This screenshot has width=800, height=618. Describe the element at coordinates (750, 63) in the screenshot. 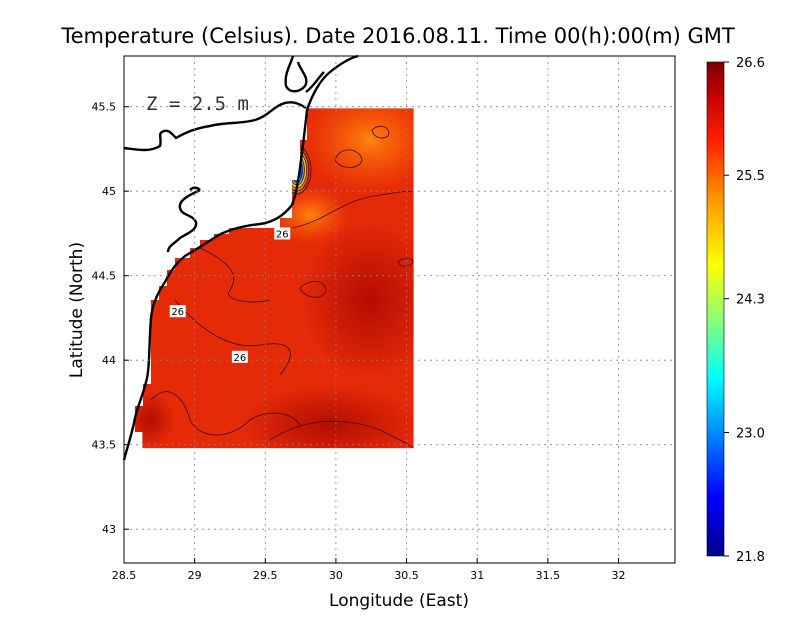

I see `colorbar-tick-label-0: 26.6` at that location.